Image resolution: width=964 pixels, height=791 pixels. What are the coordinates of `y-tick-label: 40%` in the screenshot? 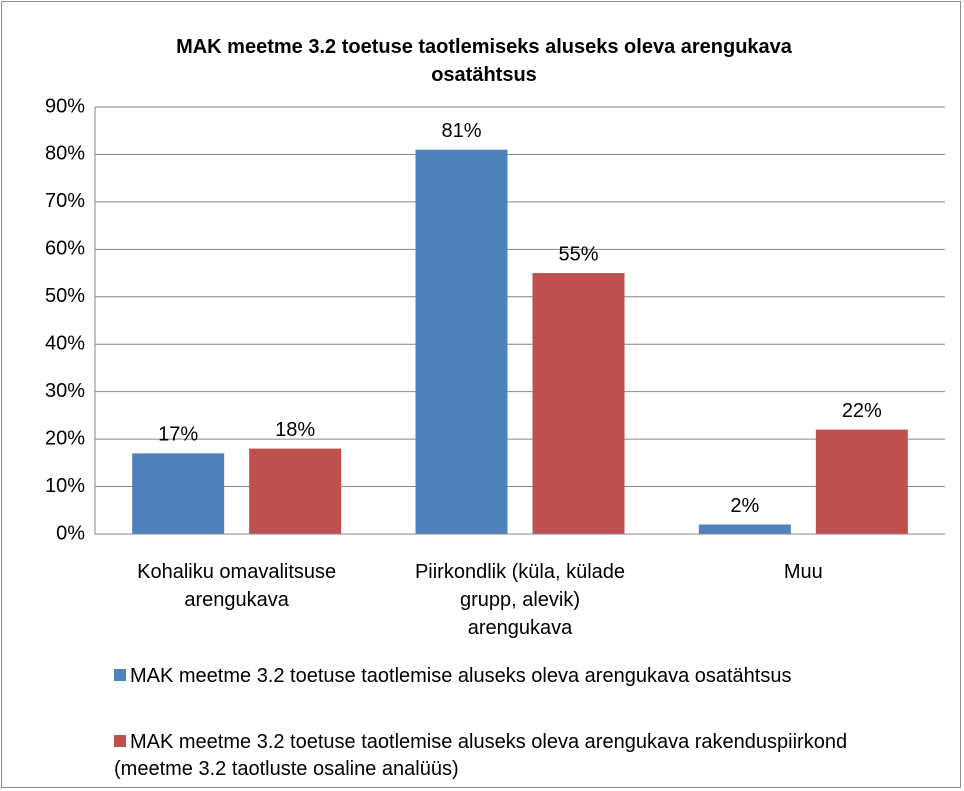 It's located at (65, 344).